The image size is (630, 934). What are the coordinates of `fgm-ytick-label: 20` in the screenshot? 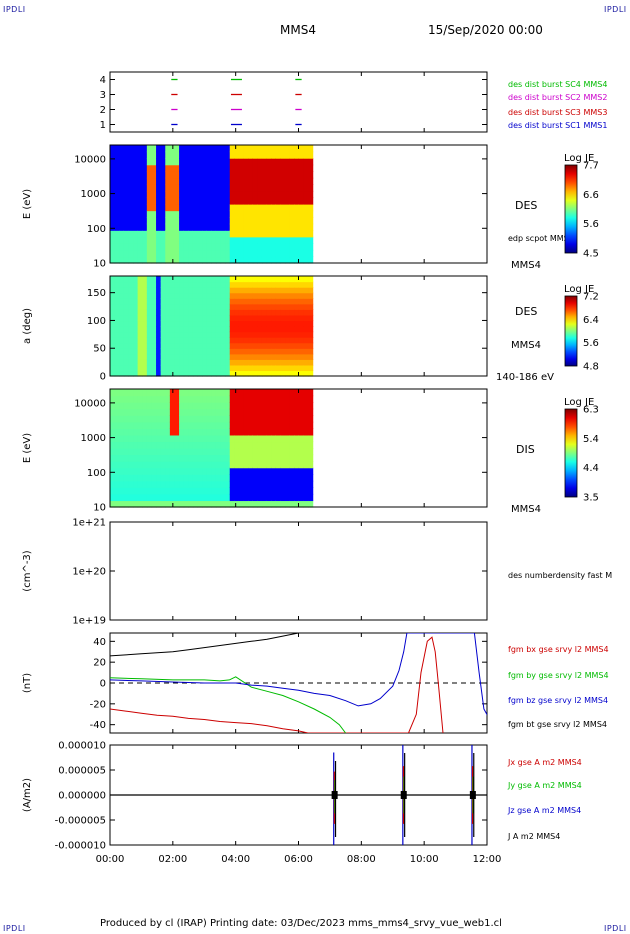 It's located at (99, 663).